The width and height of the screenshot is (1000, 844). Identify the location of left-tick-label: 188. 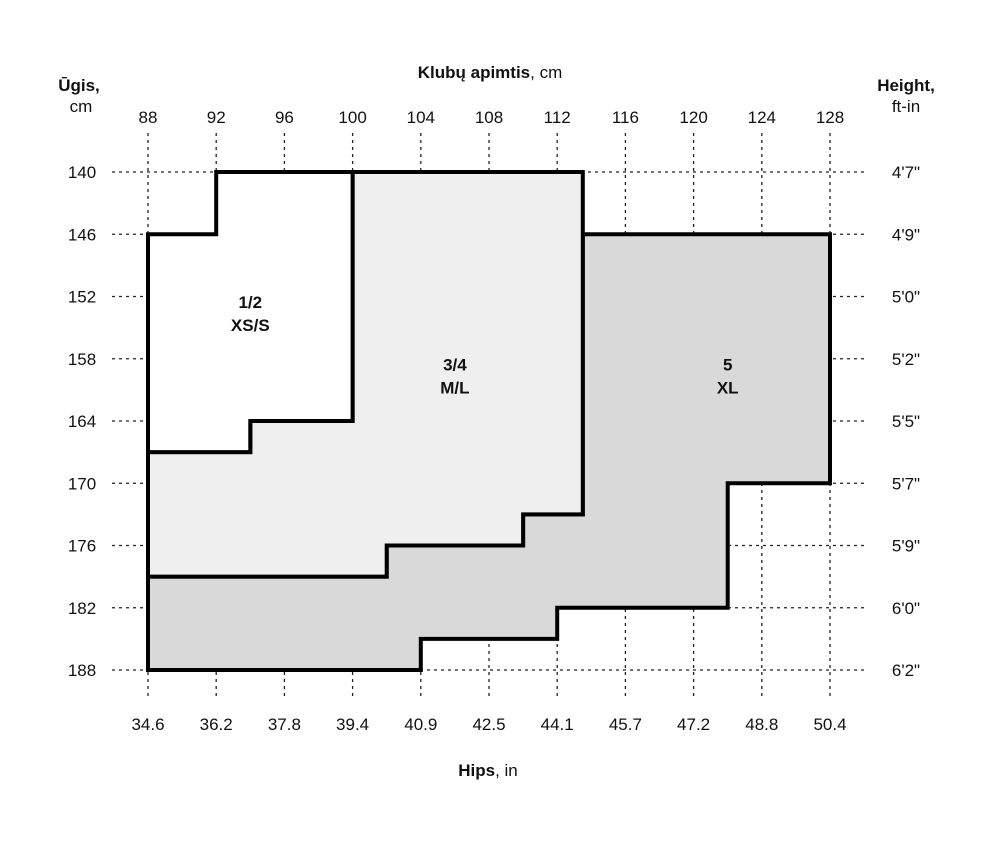
(82, 670).